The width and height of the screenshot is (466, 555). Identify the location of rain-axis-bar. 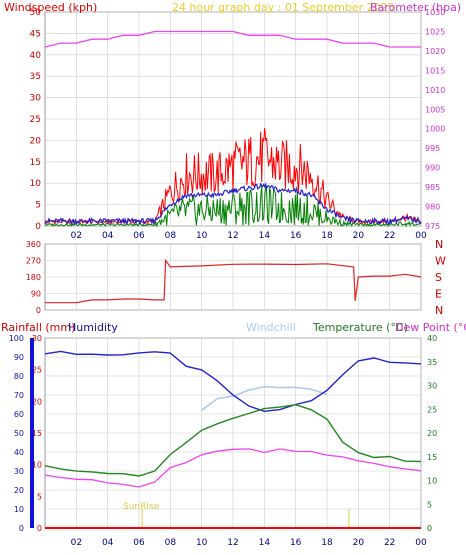
(32, 433).